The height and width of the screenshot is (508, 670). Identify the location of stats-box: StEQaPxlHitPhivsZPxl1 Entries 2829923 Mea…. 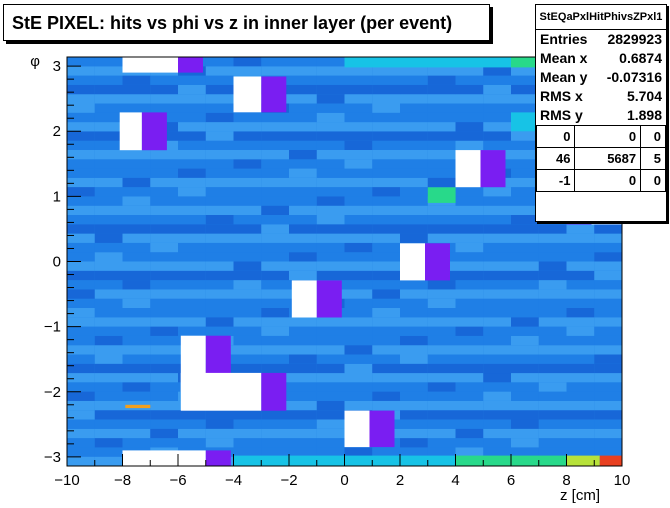
(601, 113).